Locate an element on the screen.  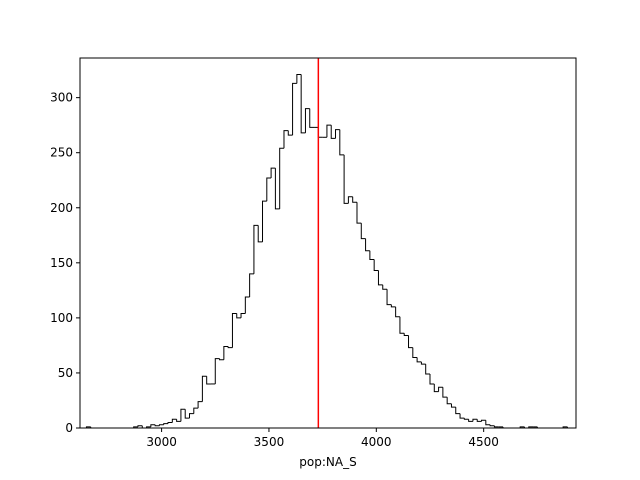
y-tick-label: 0 is located at coordinates (69, 428).